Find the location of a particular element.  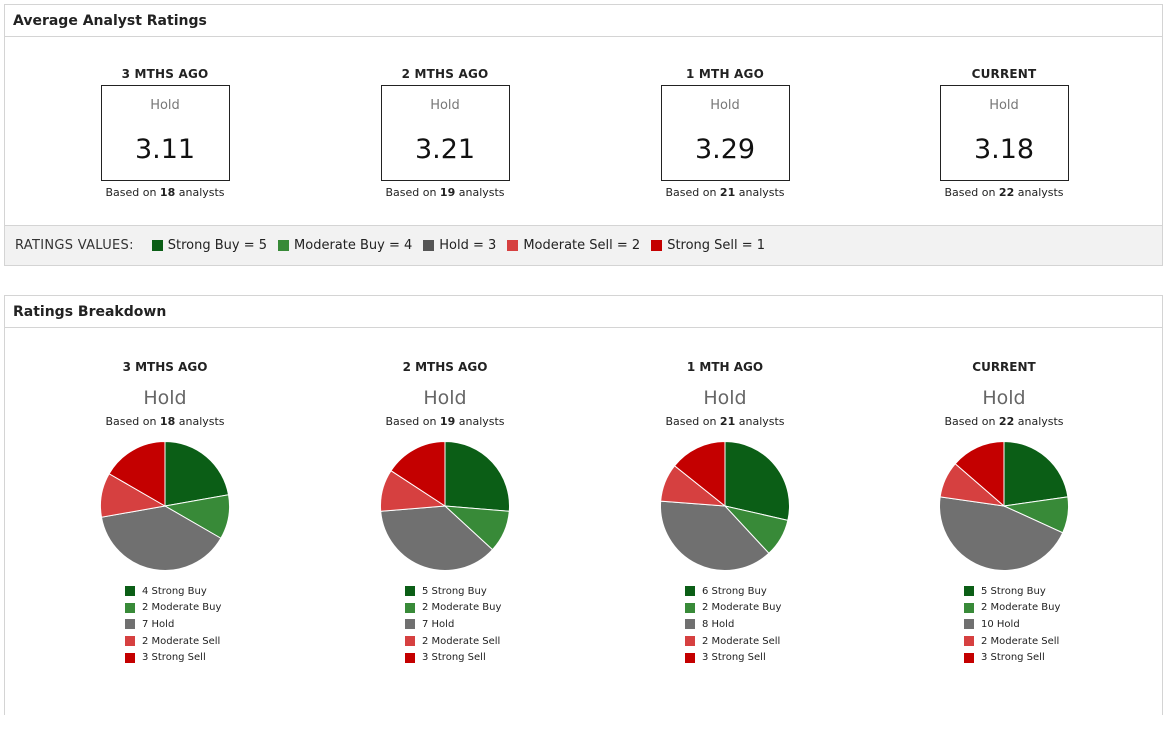

avg-period-1m: 1 MTH AGO Hold 3.29 Based on 21 analysts is located at coordinates (725, 133).